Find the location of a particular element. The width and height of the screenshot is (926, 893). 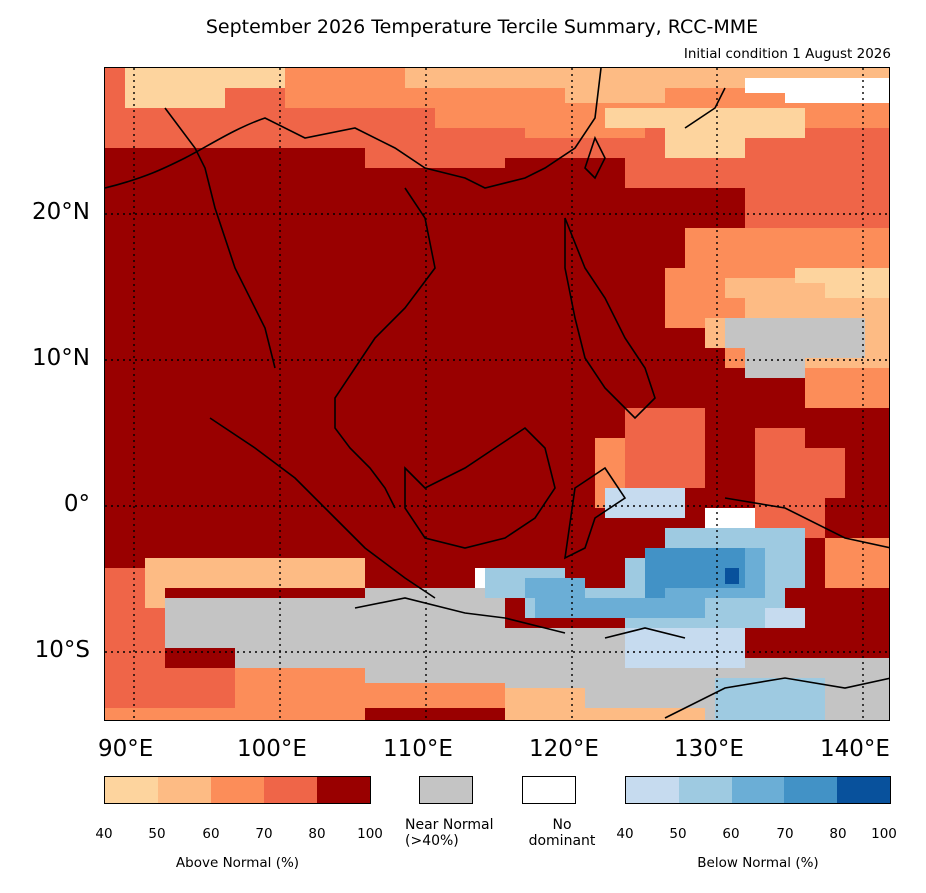

coast-sulawesi is located at coordinates (595, 513).